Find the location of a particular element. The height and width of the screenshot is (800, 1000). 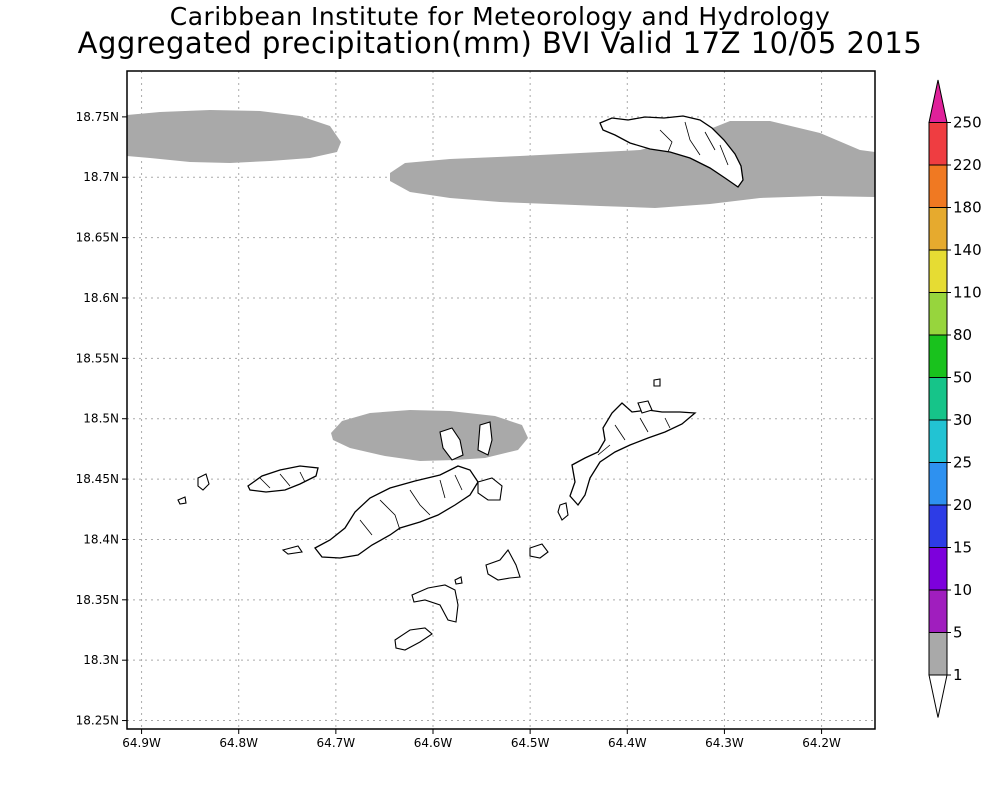

colorbar-label: 50 is located at coordinates (962, 378).